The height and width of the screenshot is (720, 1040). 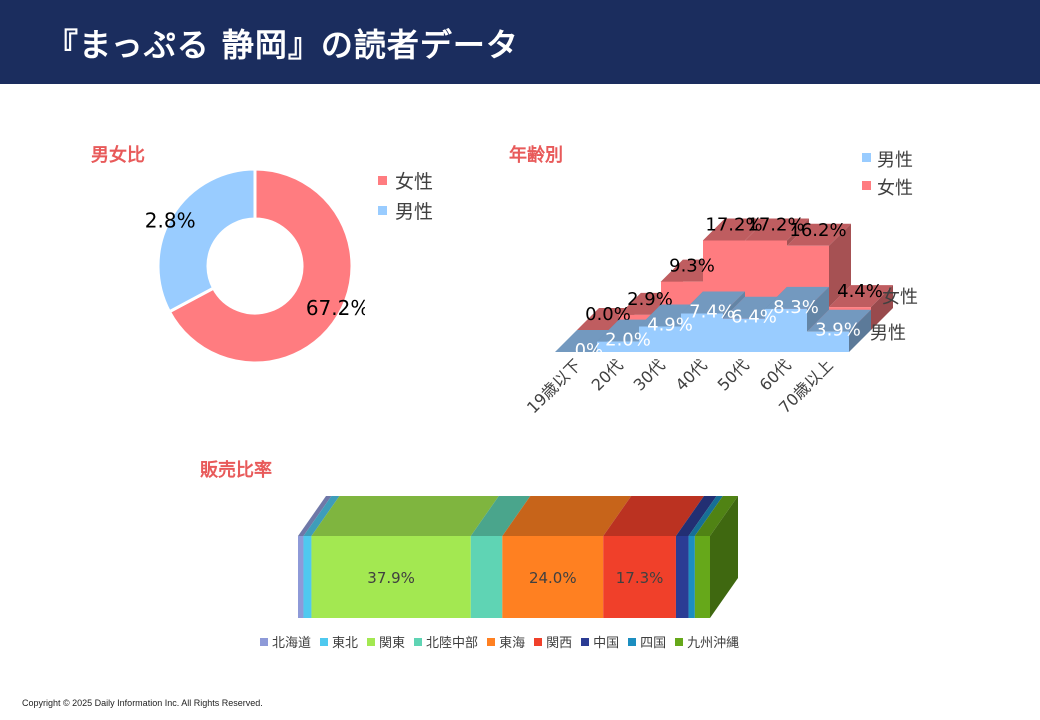 What do you see at coordinates (838, 330) in the screenshot?
I see `area-data-label: 3.9%` at bounding box center [838, 330].